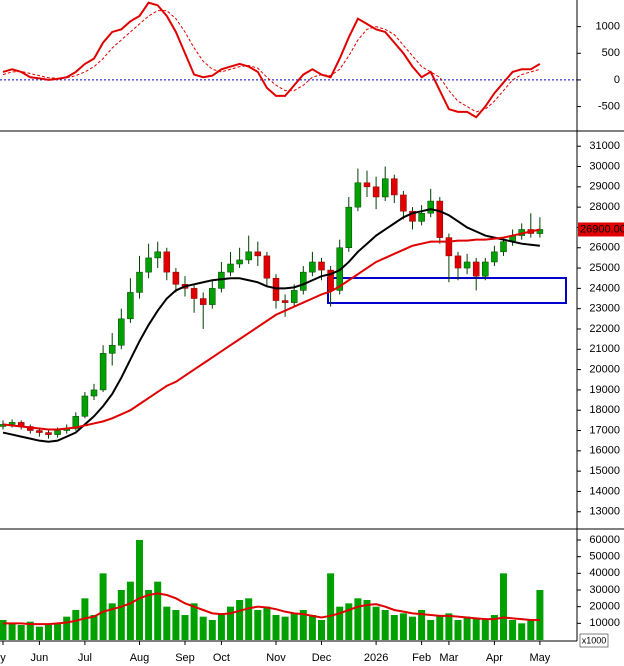 This screenshot has width=624, height=666. What do you see at coordinates (40, 658) in the screenshot?
I see `x-tick-label: Jun` at bounding box center [40, 658].